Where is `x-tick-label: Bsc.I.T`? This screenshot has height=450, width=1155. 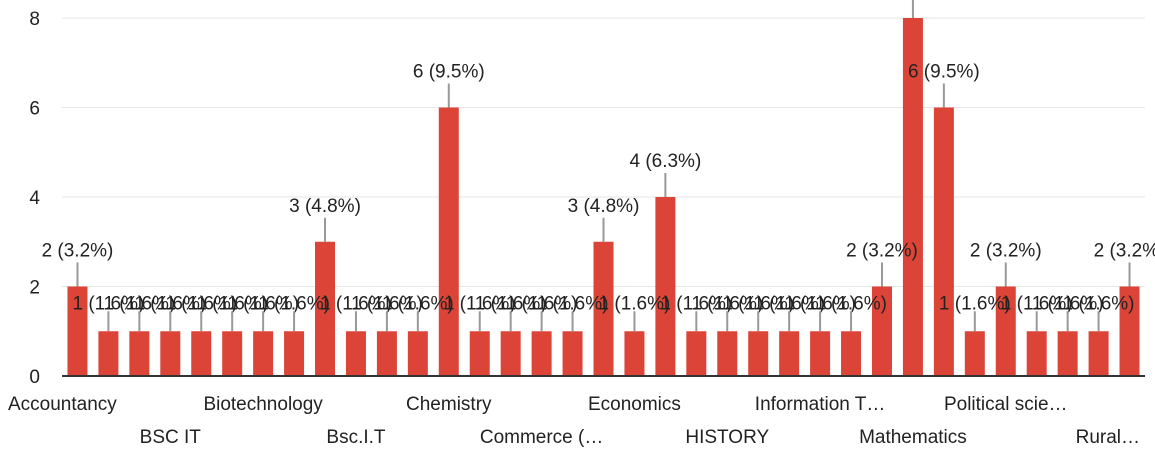 x-tick-label: Bsc.I.T is located at coordinates (356, 437).